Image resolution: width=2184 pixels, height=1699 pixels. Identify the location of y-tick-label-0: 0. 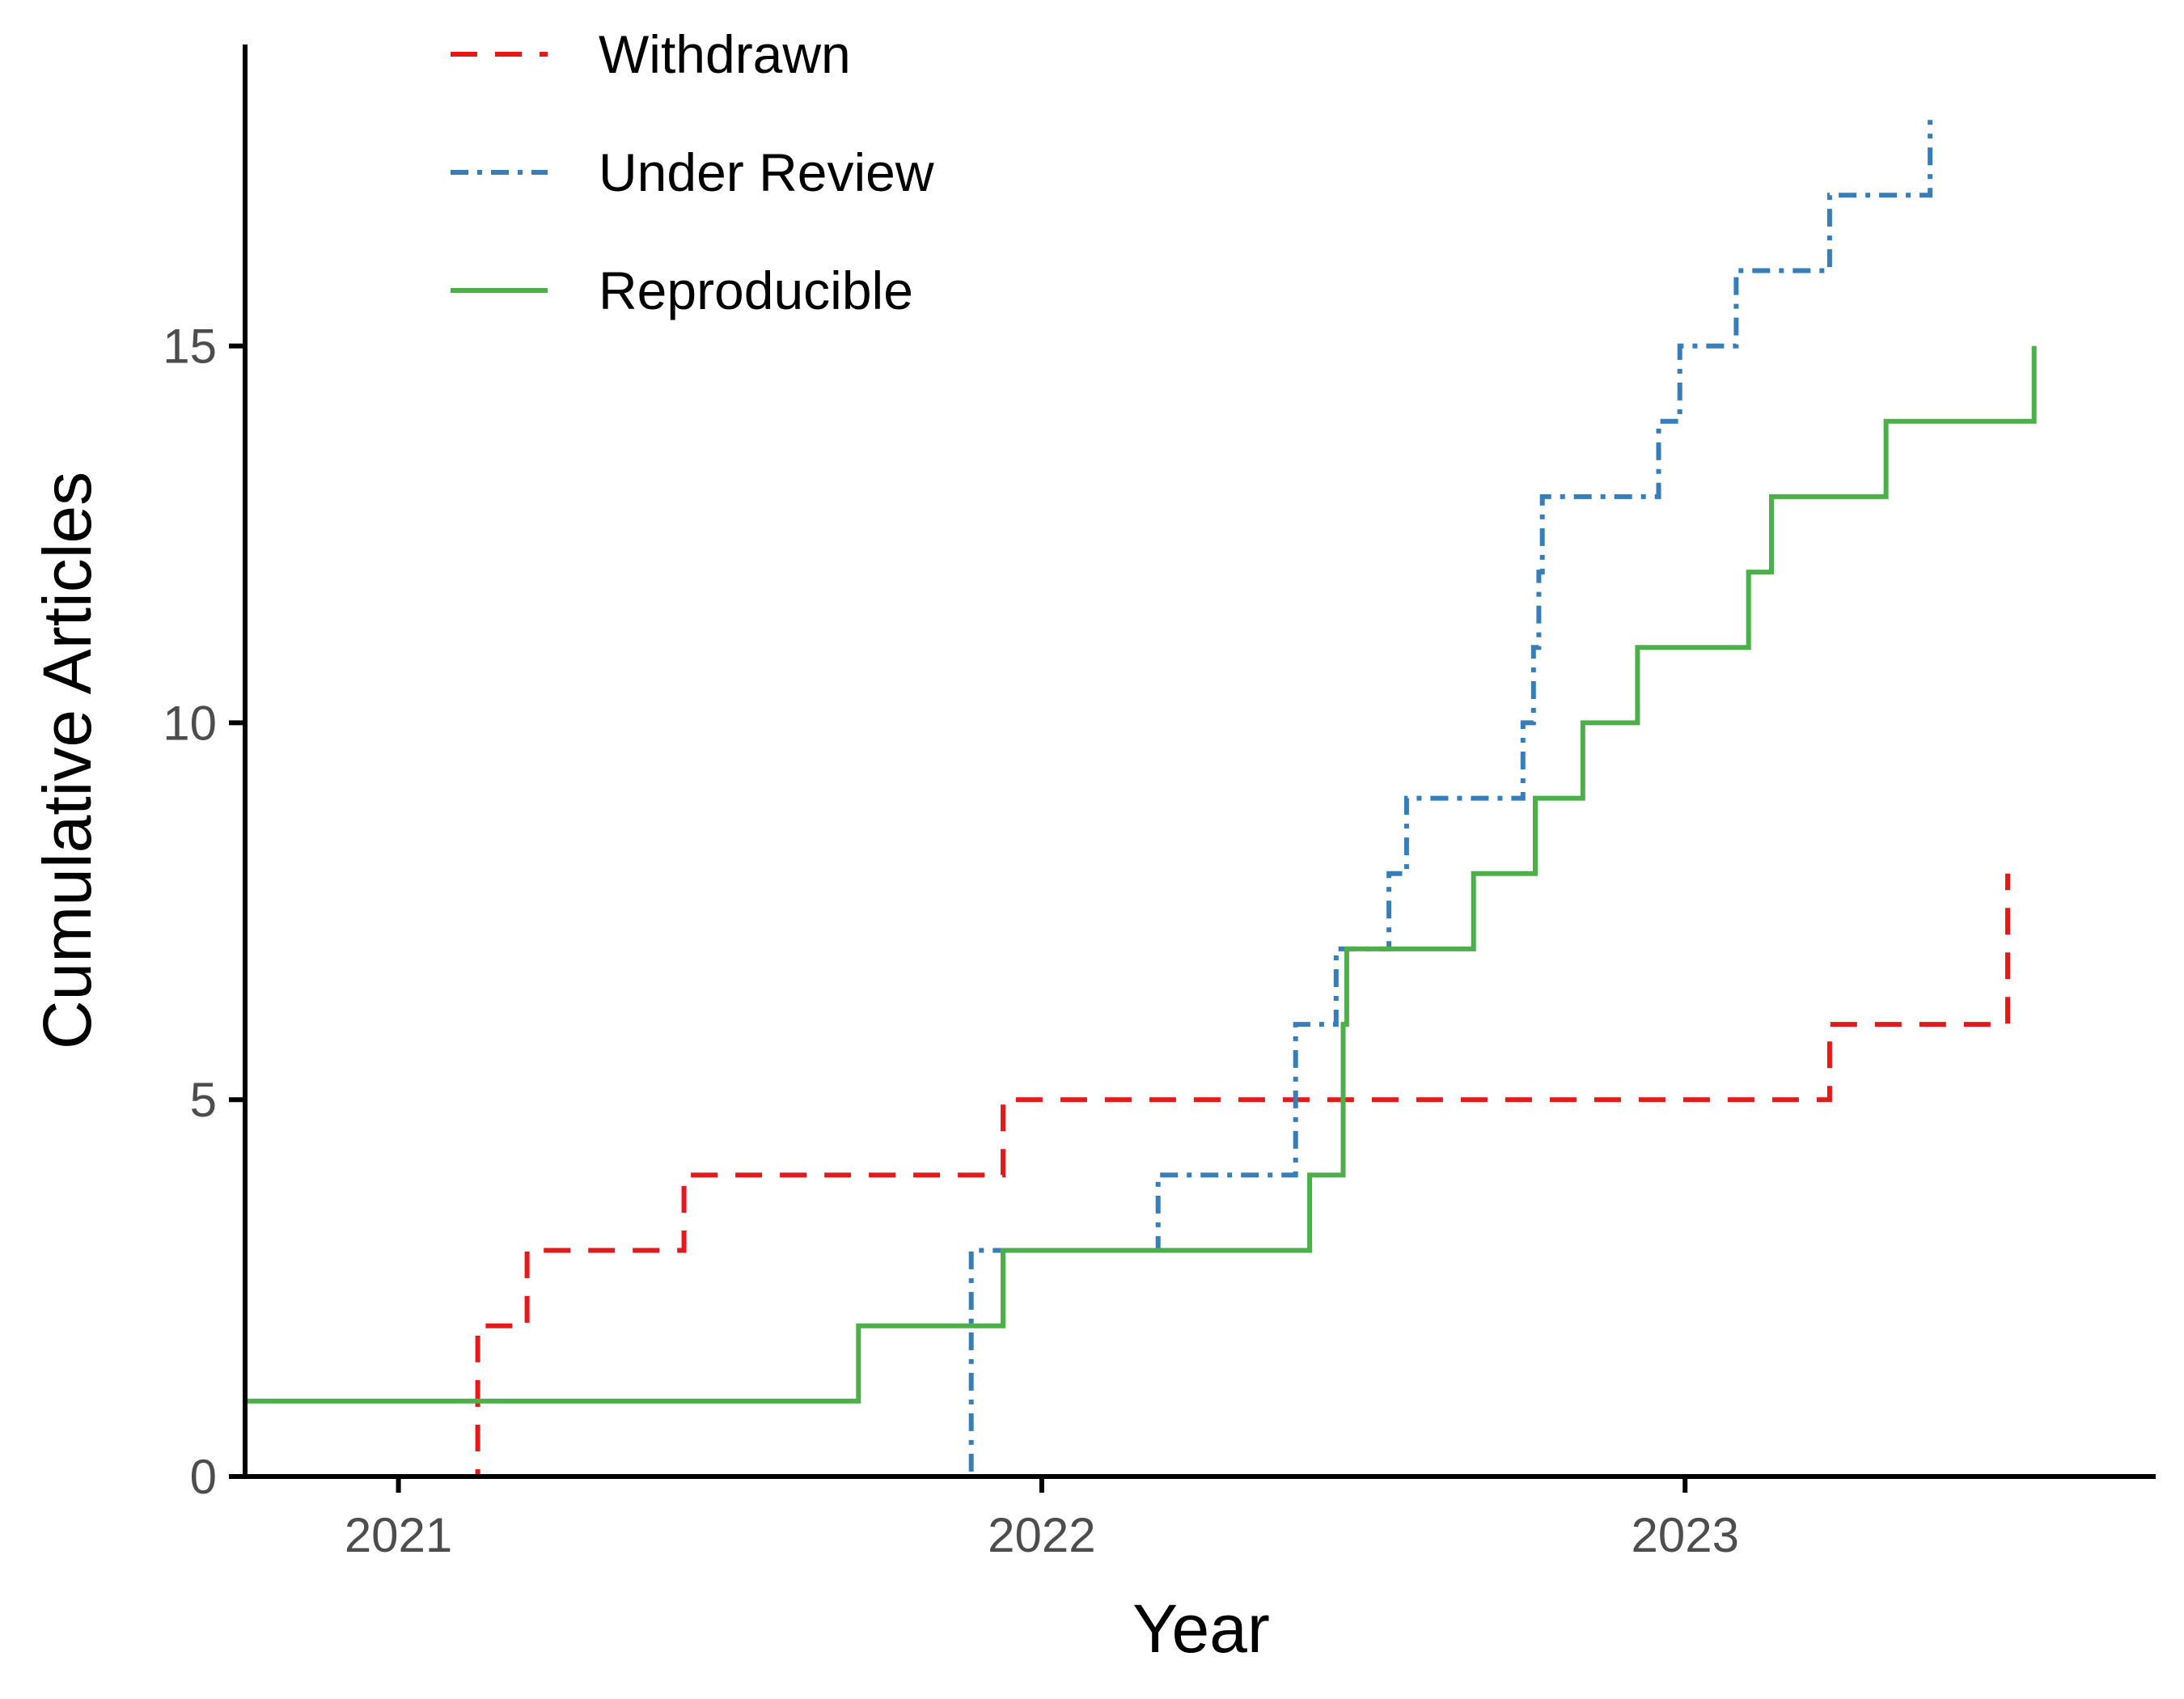
(203, 1477).